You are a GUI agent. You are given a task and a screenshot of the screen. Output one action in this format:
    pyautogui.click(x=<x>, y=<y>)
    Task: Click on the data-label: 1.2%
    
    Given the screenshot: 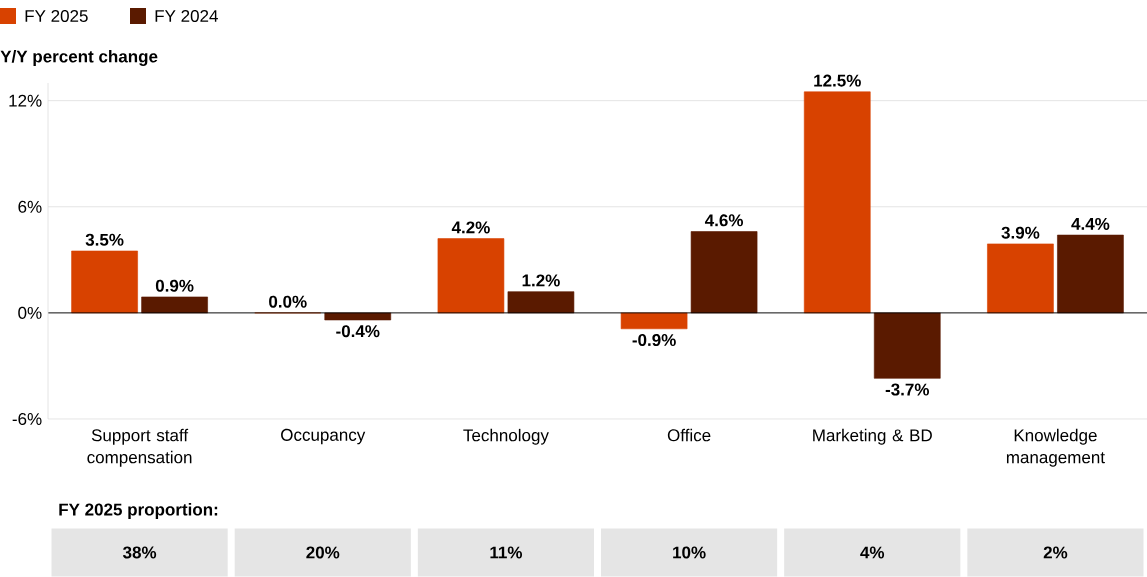 What is the action you would take?
    pyautogui.click(x=541, y=280)
    